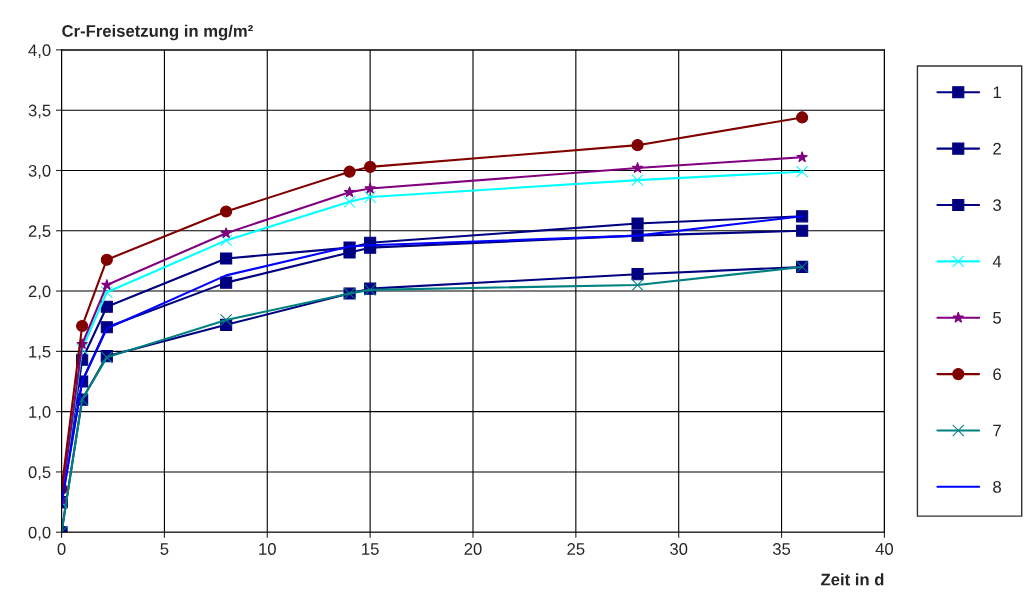 This screenshot has width=1026, height=616. What do you see at coordinates (40, 413) in the screenshot?
I see `y-tick-label: 1,0` at bounding box center [40, 413].